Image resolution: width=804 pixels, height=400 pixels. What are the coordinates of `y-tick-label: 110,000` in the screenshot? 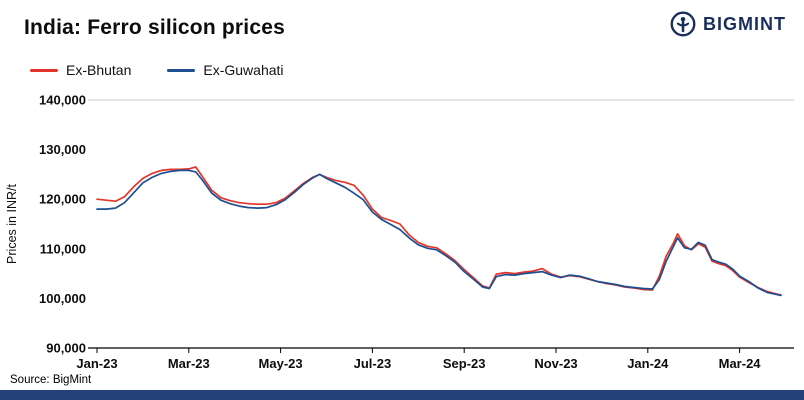 It's located at (63, 248).